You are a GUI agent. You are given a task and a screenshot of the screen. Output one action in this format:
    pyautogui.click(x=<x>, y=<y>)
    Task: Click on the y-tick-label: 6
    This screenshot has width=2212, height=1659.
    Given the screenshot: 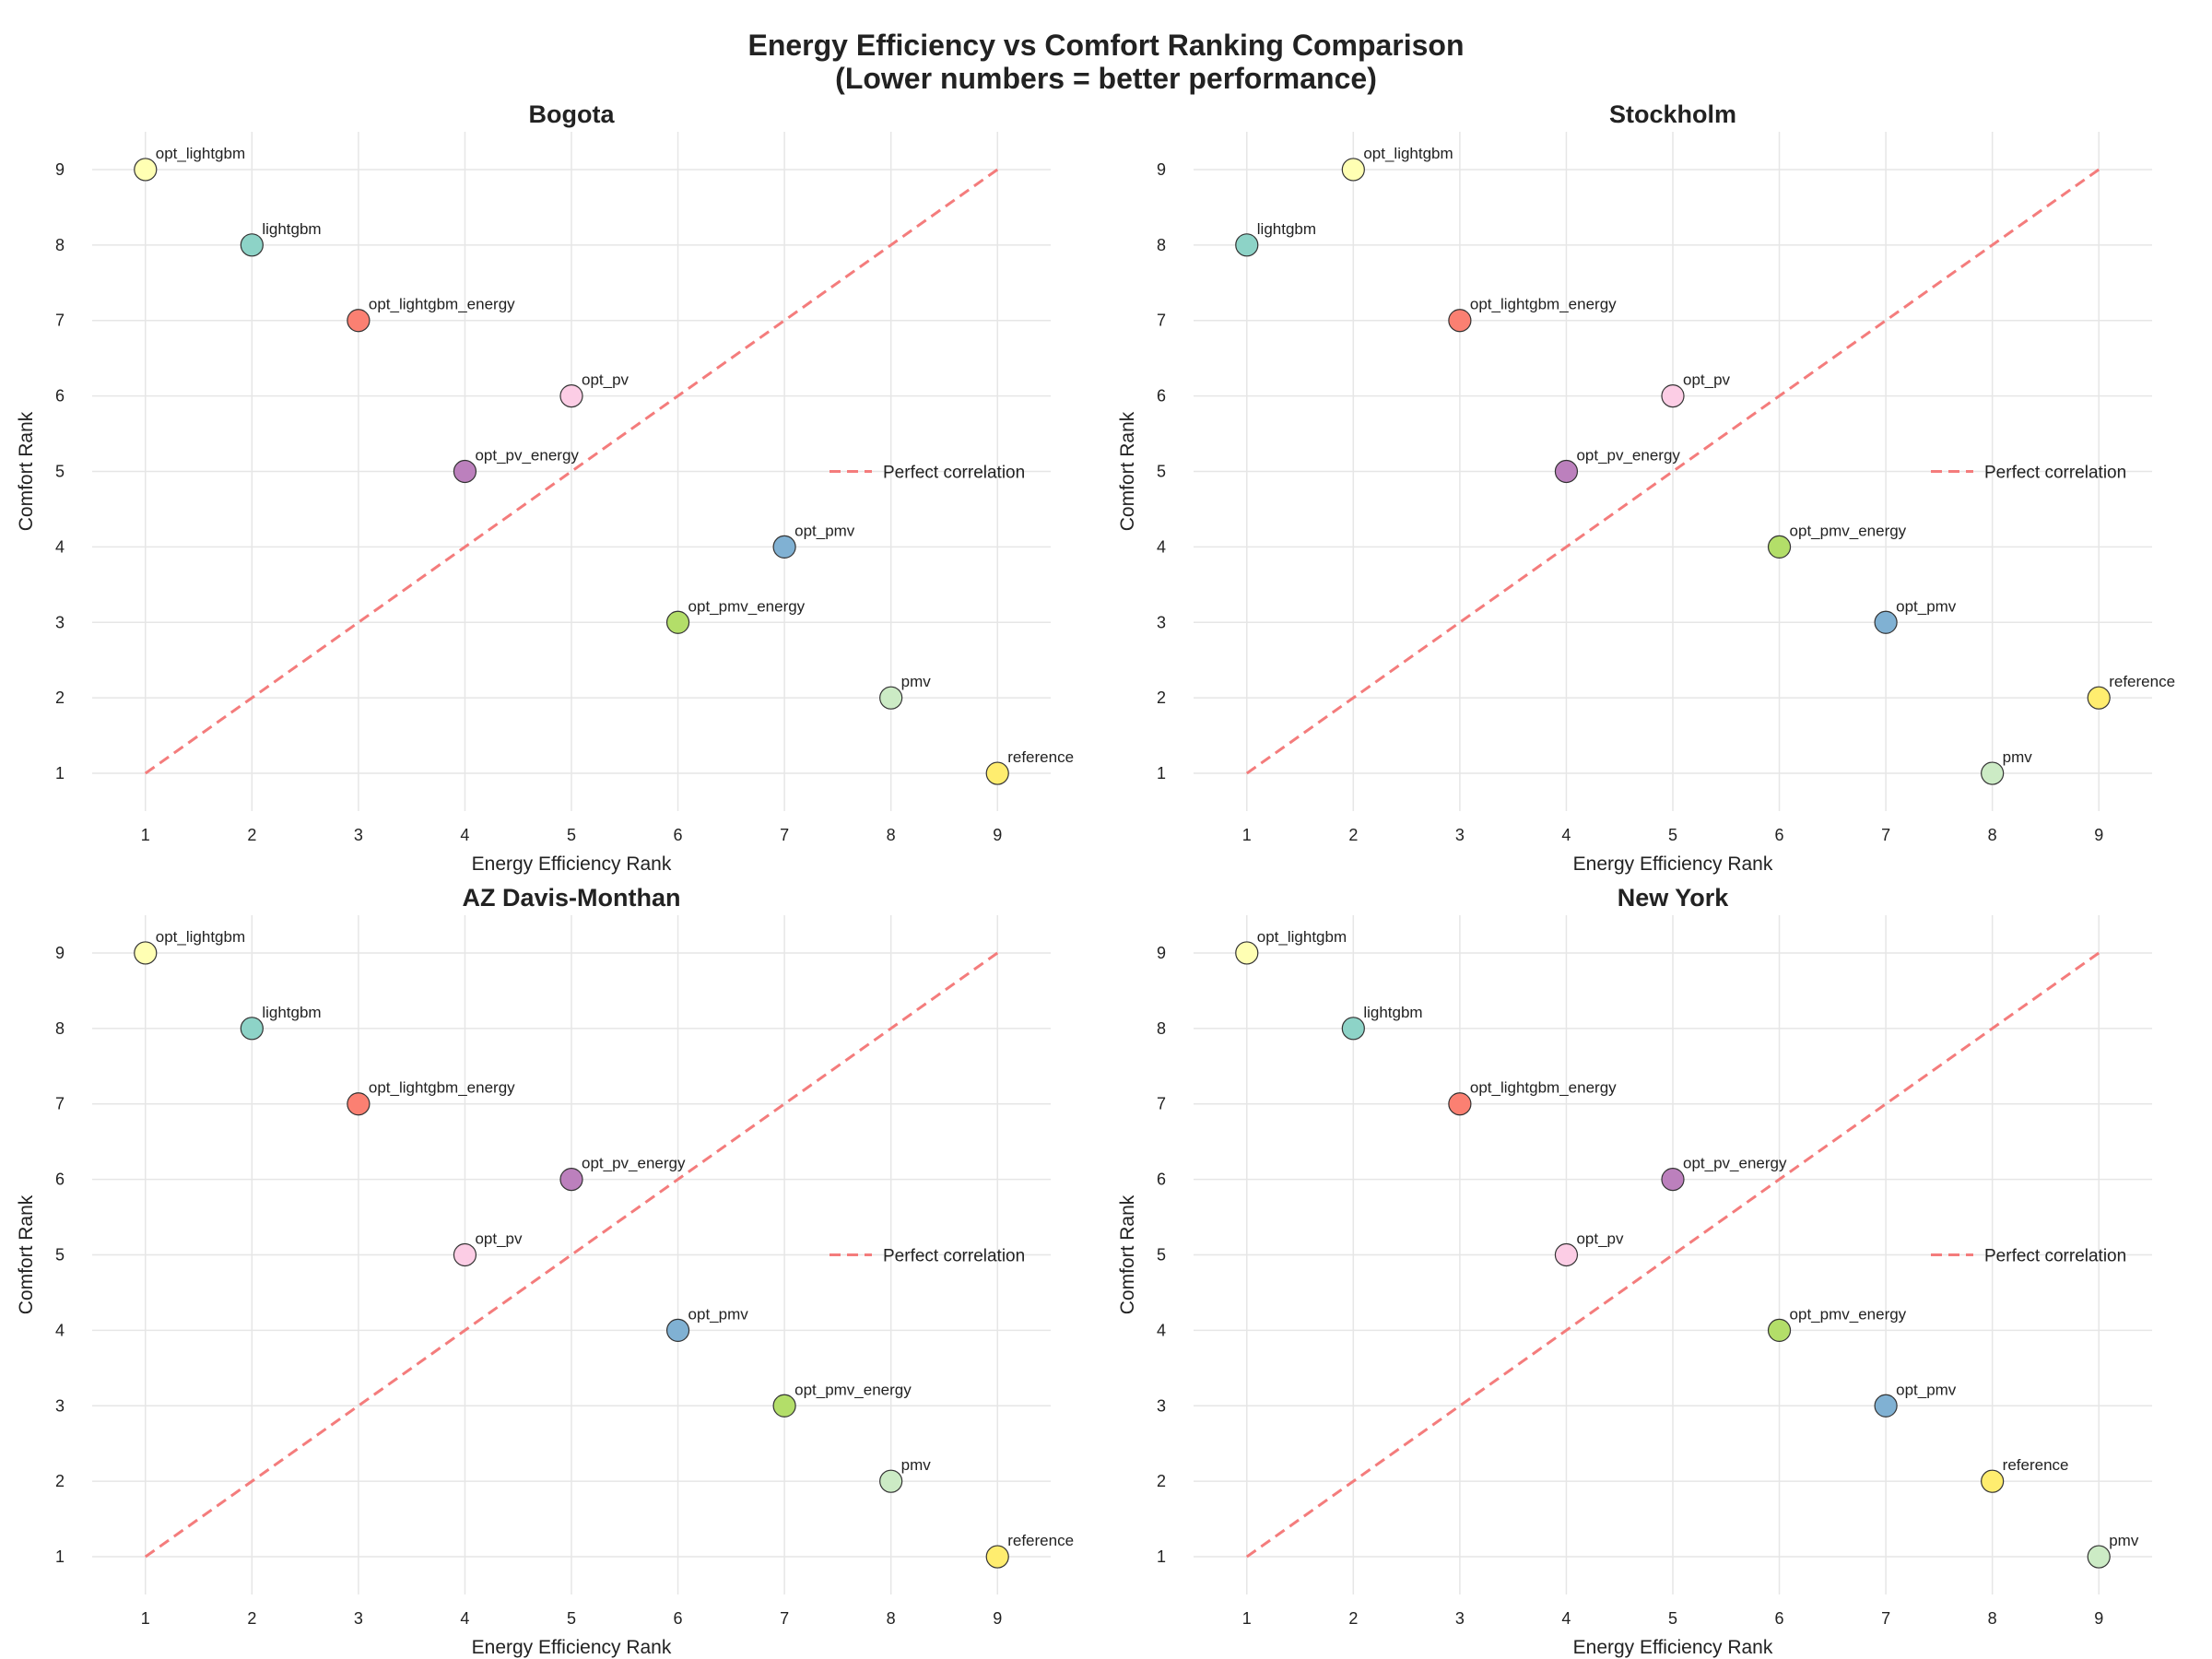 What is the action you would take?
    pyautogui.click(x=60, y=1180)
    